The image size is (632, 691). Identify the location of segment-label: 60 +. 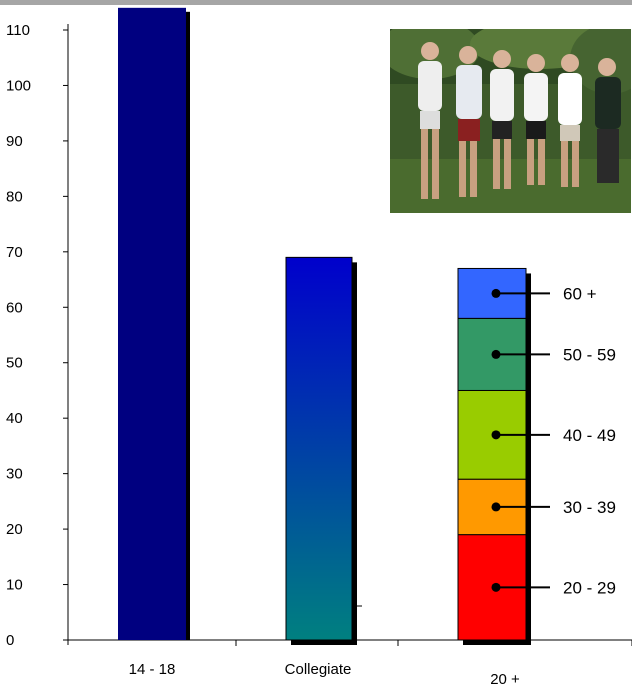
(580, 293).